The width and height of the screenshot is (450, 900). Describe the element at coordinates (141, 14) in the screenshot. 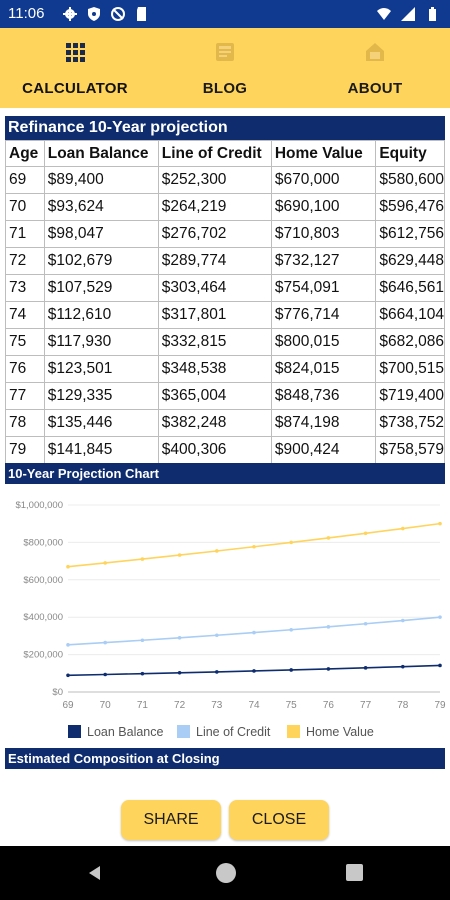

I see `sd-card-icon` at that location.